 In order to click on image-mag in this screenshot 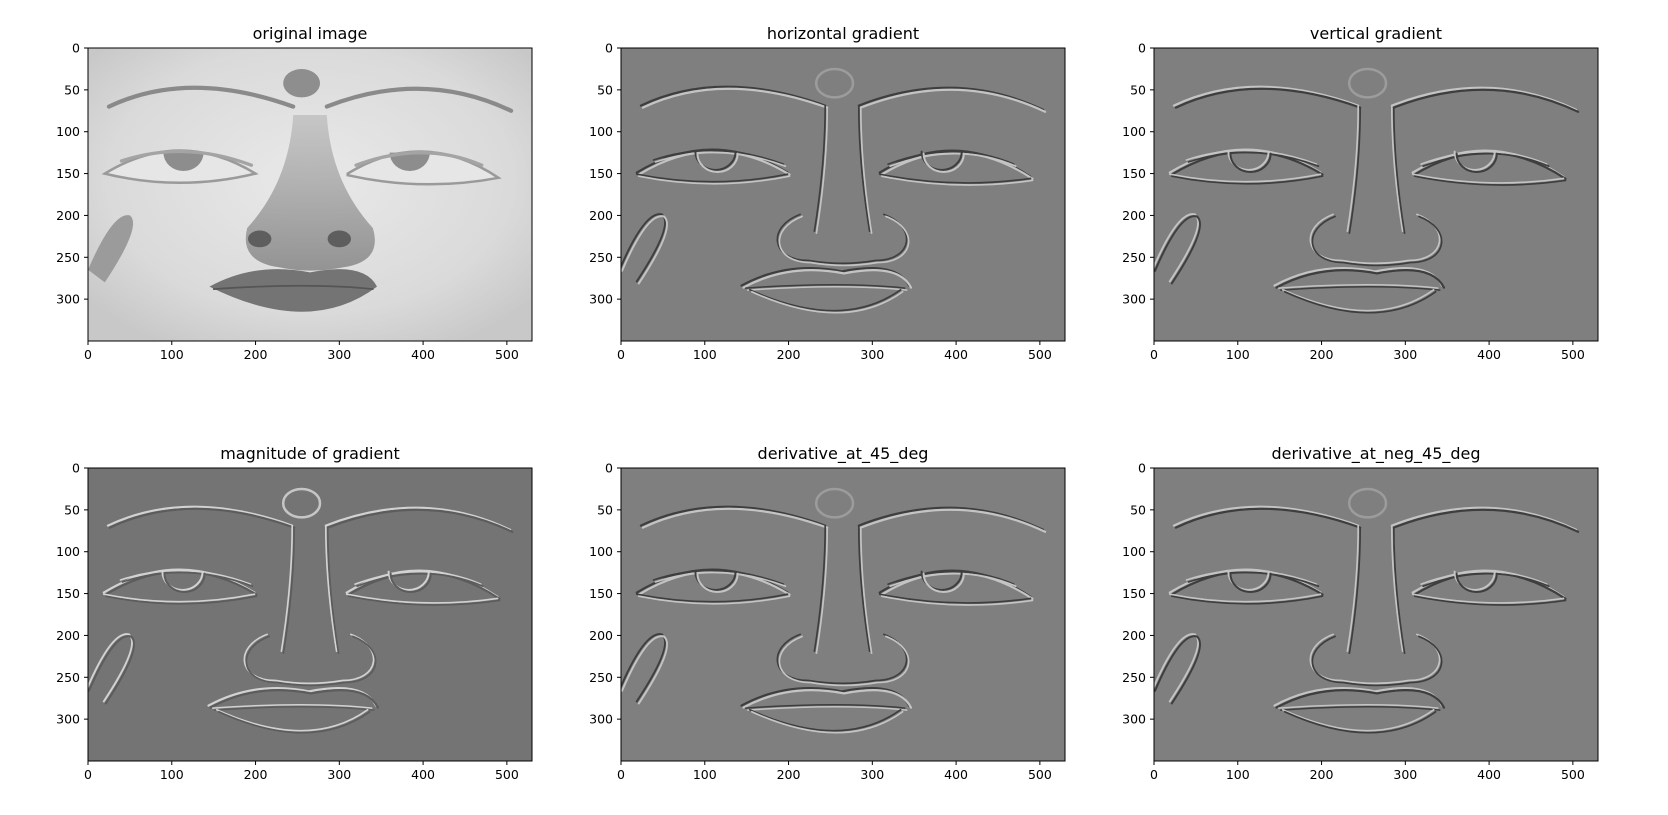, I will do `click(310, 614)`.